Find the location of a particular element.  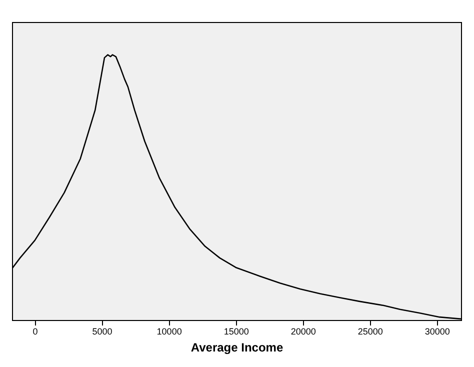

x-tick-label: 5000 is located at coordinates (102, 331).